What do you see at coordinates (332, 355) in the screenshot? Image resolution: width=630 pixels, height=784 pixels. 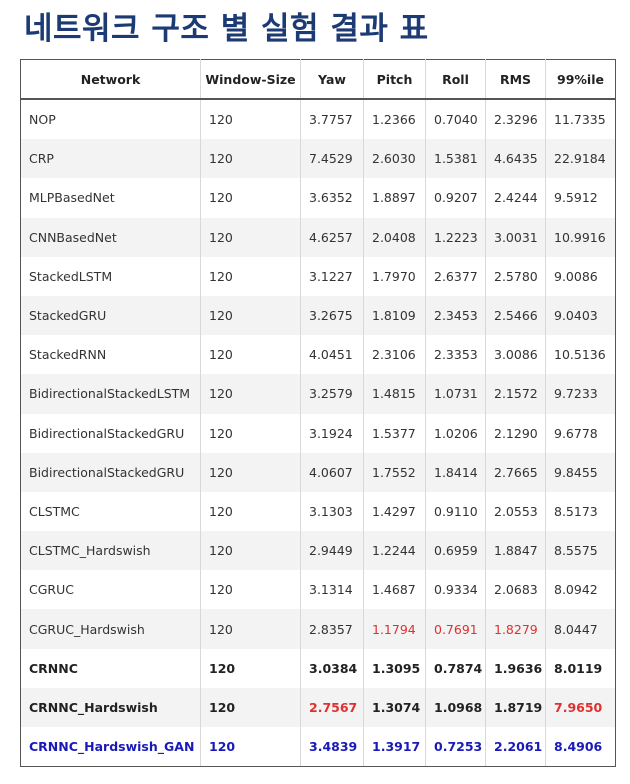 I see `cell-yaw: 4.0451` at bounding box center [332, 355].